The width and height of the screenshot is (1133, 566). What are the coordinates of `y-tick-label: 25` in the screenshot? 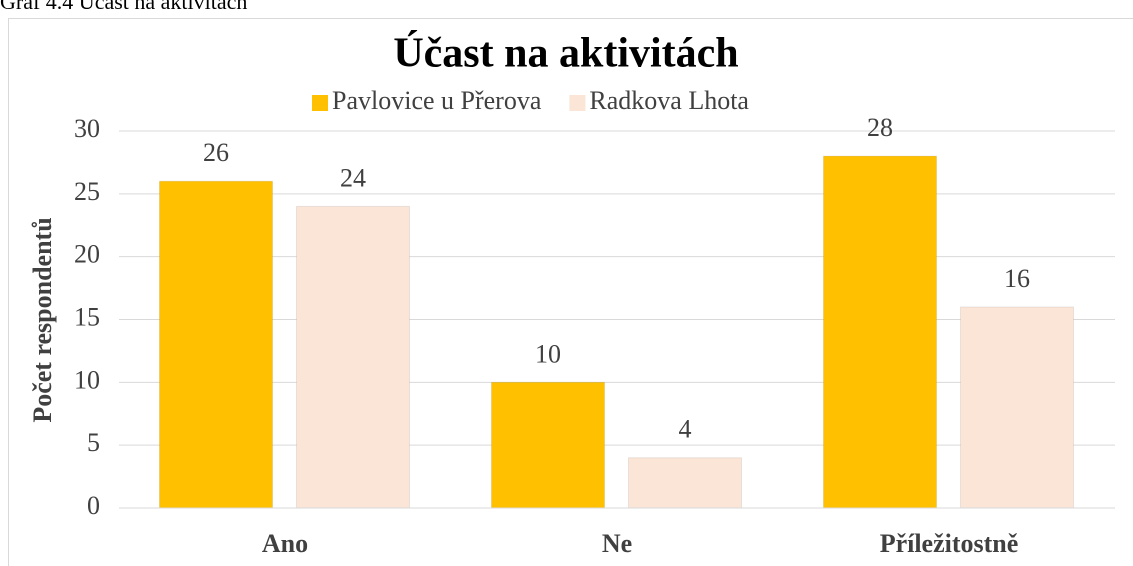 It's located at (87, 191).